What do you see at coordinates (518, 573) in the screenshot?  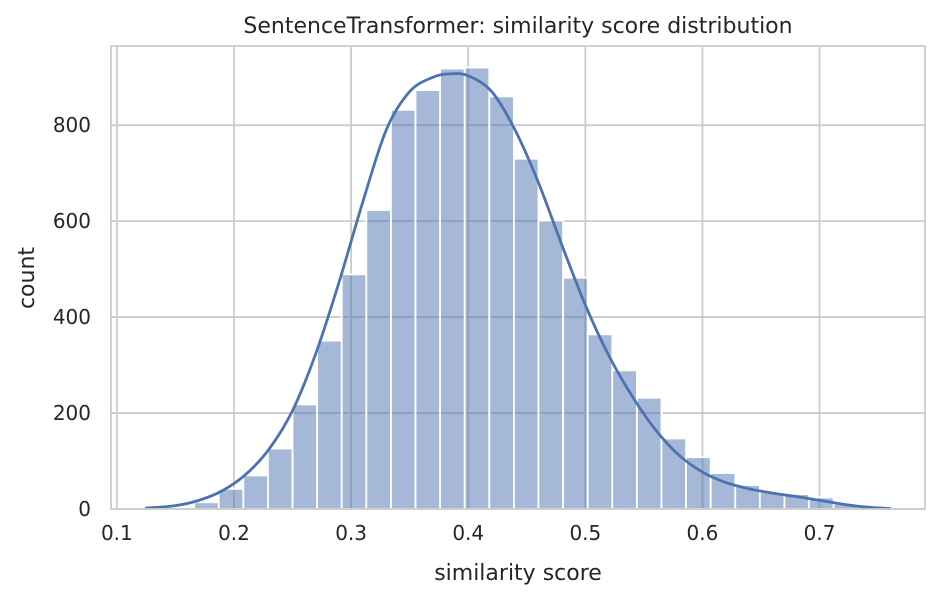 I see `x-axis-label: similarity score` at bounding box center [518, 573].